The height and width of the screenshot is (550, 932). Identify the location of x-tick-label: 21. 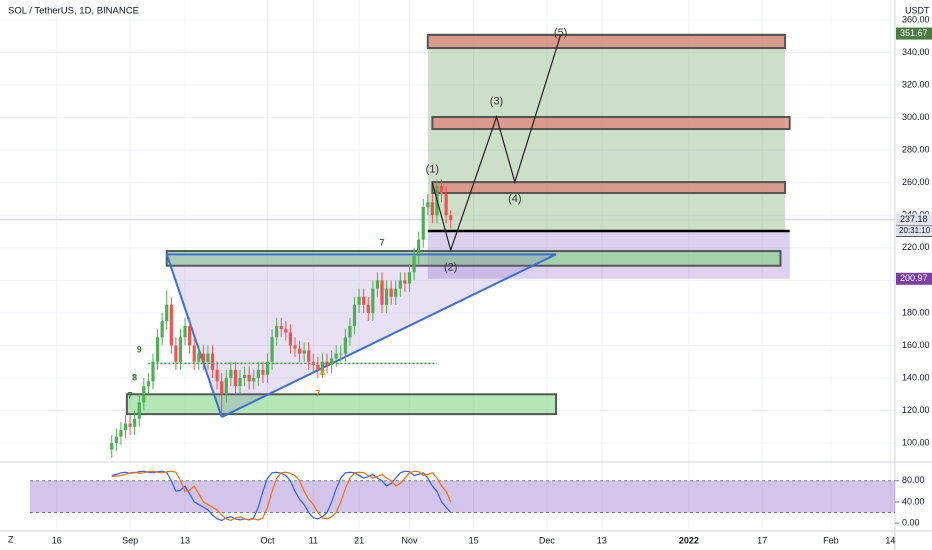
(359, 540).